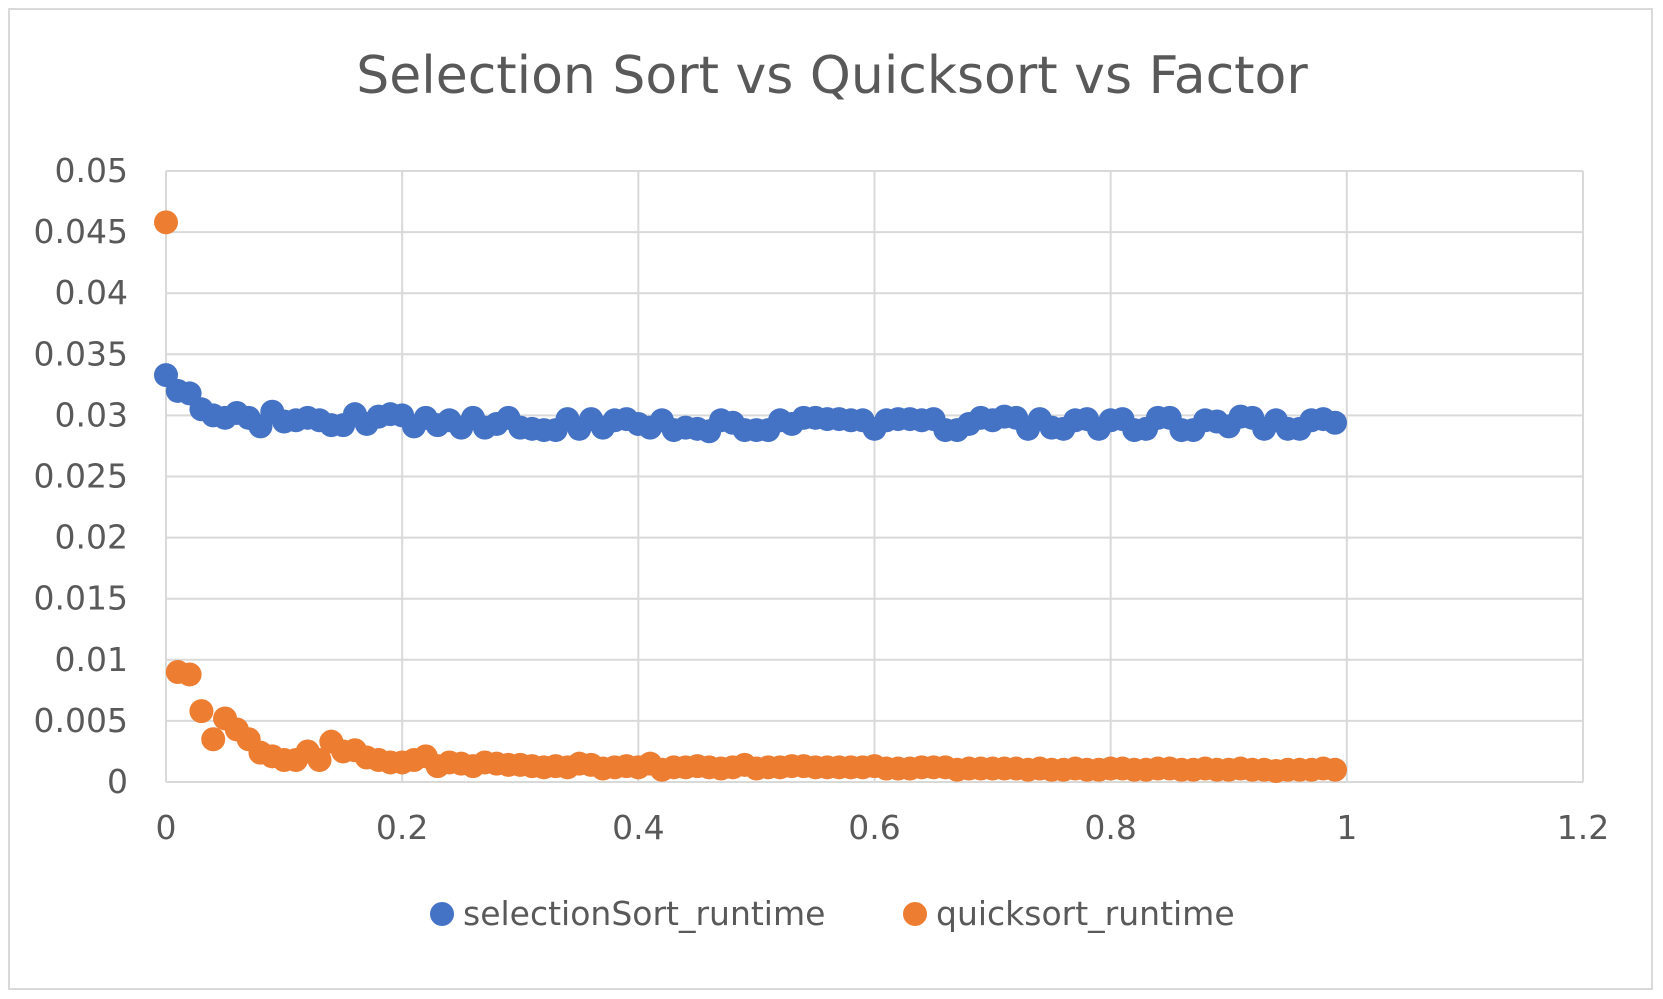  I want to click on x-tick-label: 0.2, so click(402, 827).